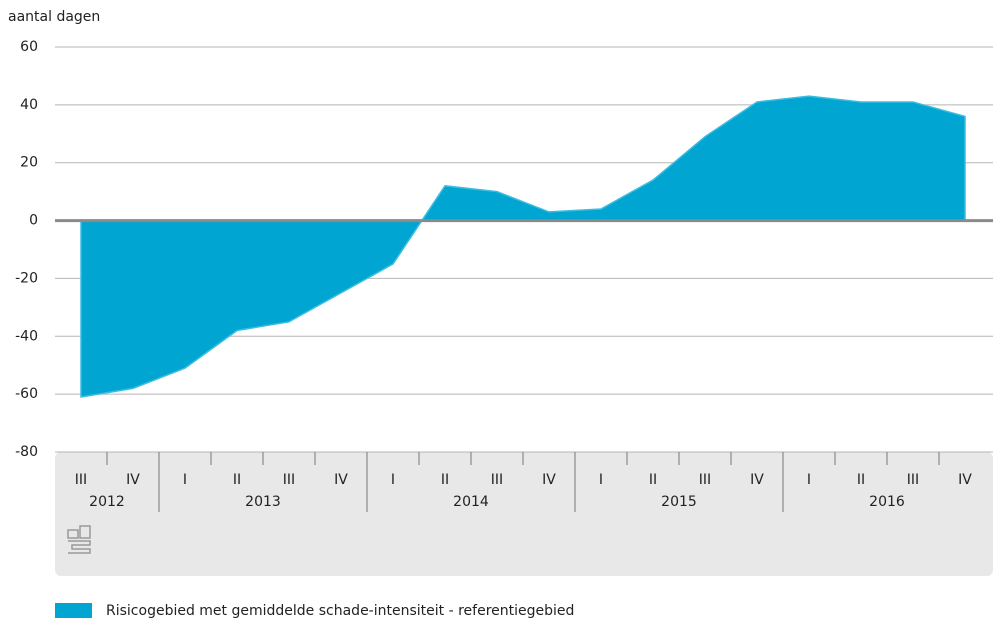  Describe the element at coordinates (54, 17) in the screenshot. I see `y-axis-label: aantal dagen` at that location.